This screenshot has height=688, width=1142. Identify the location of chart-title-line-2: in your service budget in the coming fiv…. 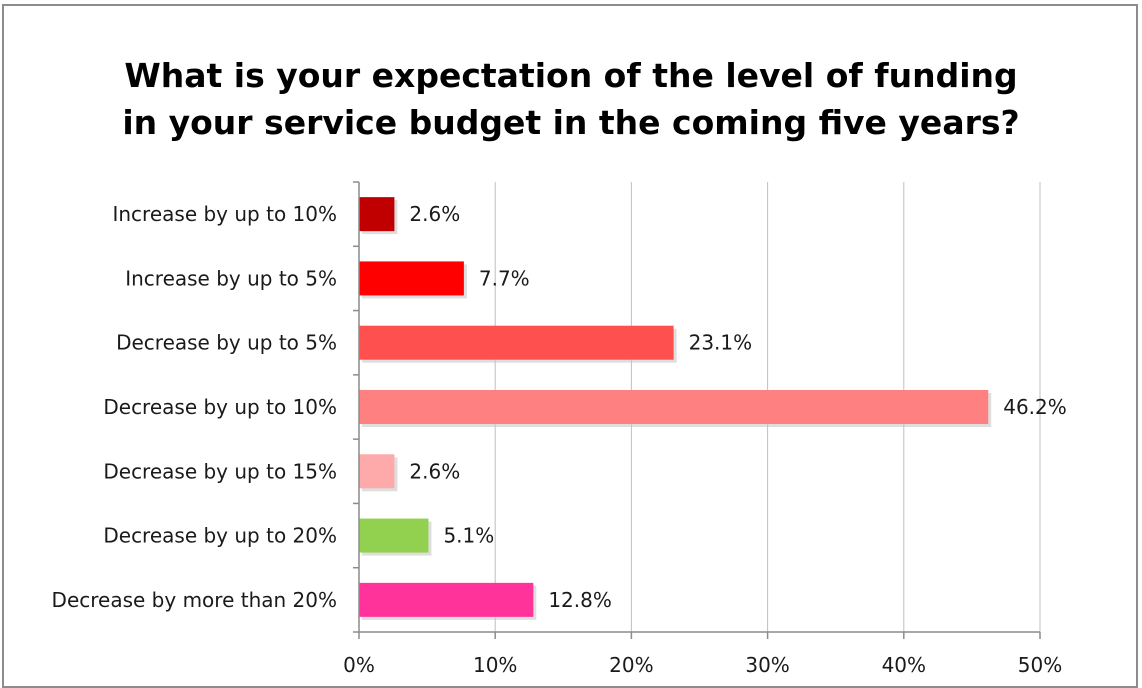
(571, 122).